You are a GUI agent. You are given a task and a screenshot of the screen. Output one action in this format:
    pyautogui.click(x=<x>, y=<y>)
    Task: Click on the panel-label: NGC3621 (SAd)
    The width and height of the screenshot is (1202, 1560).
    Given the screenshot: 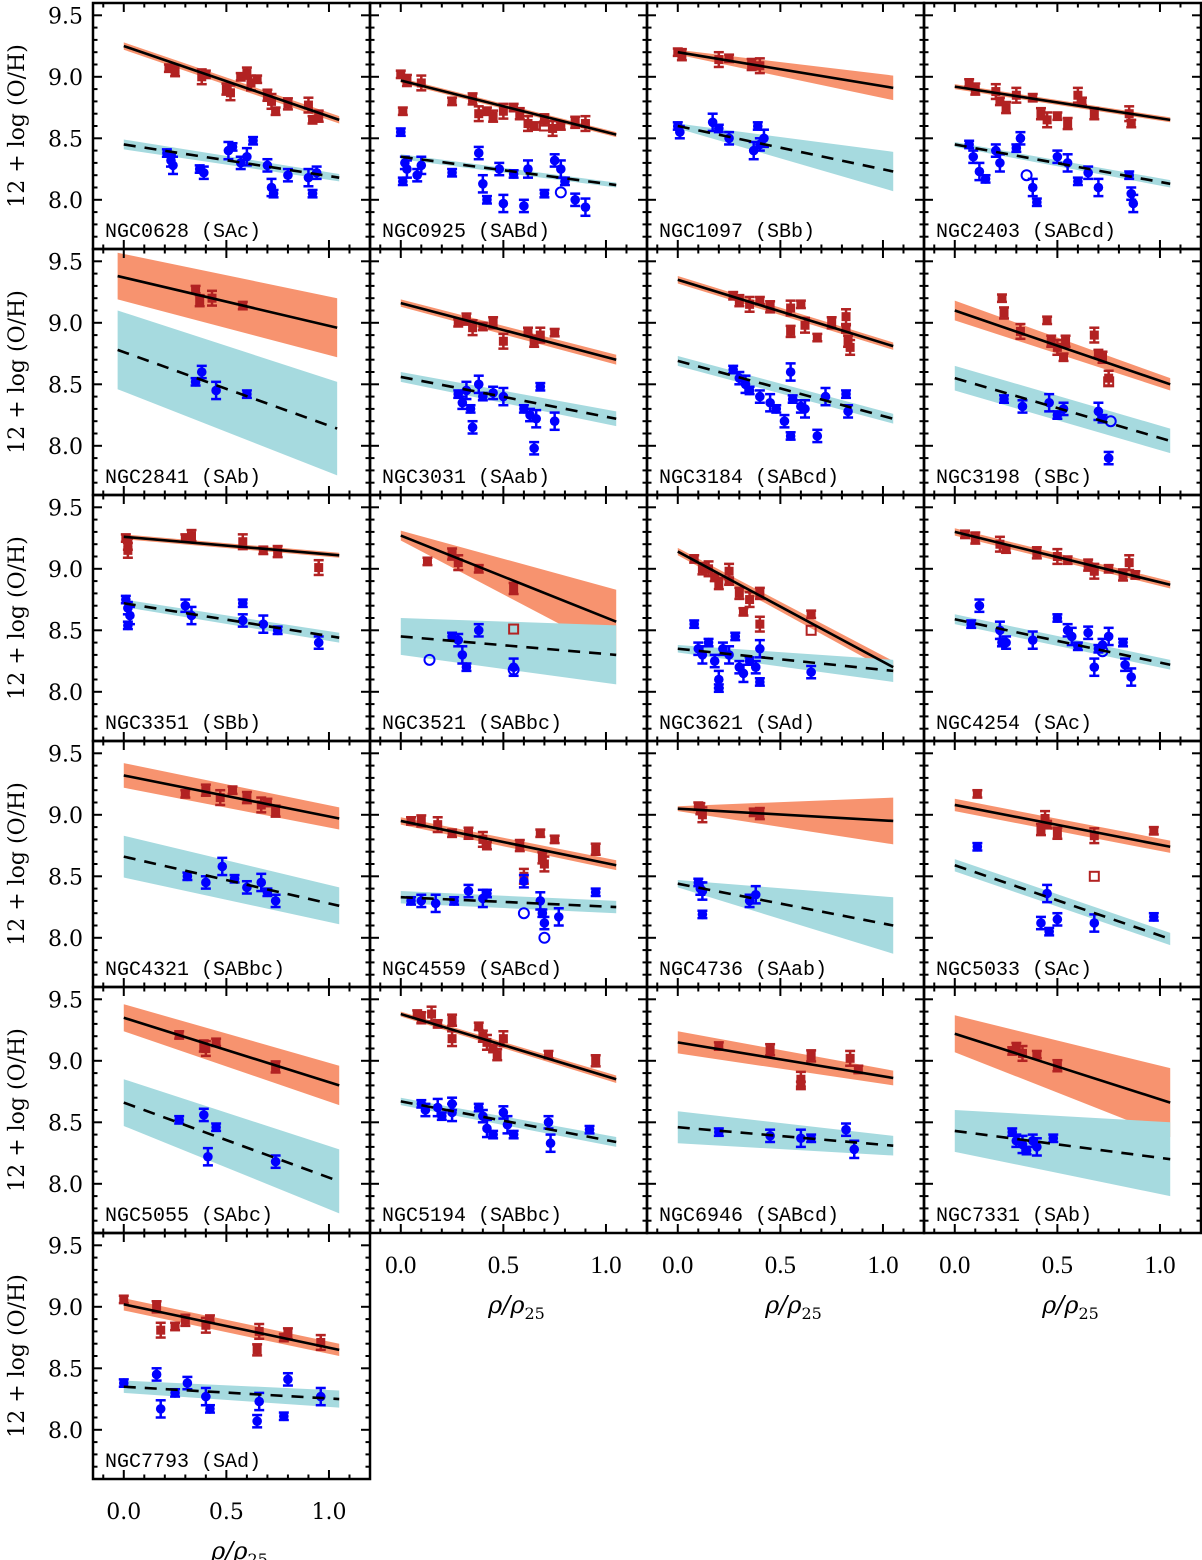 What is the action you would take?
    pyautogui.click(x=737, y=724)
    